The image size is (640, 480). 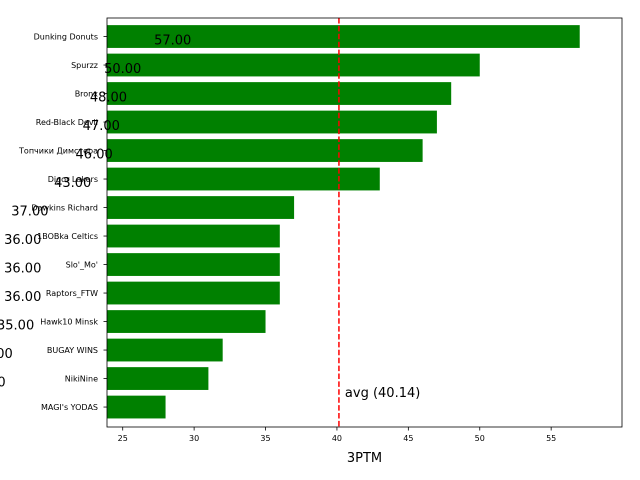 I want to click on data-label: 35.00, so click(x=17, y=326).